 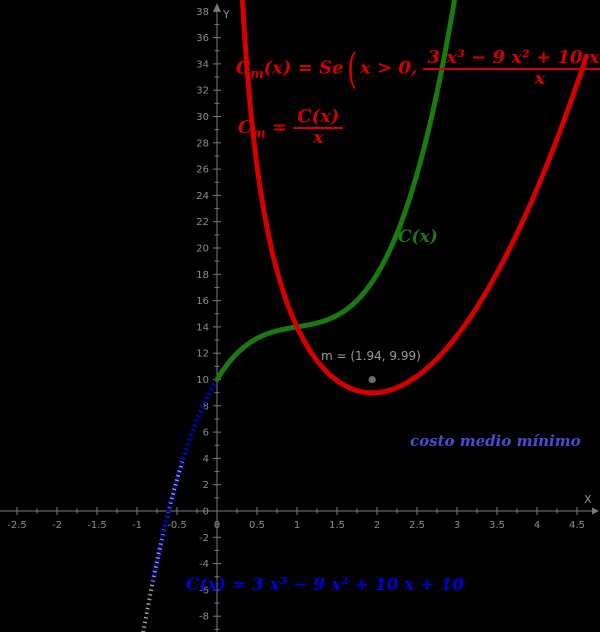 I want to click on y-tick-label: 16, so click(x=202, y=301).